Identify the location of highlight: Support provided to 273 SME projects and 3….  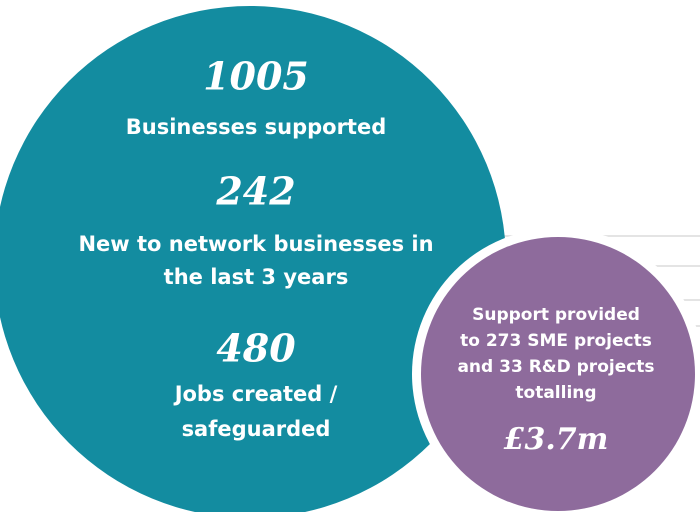
(555, 381).